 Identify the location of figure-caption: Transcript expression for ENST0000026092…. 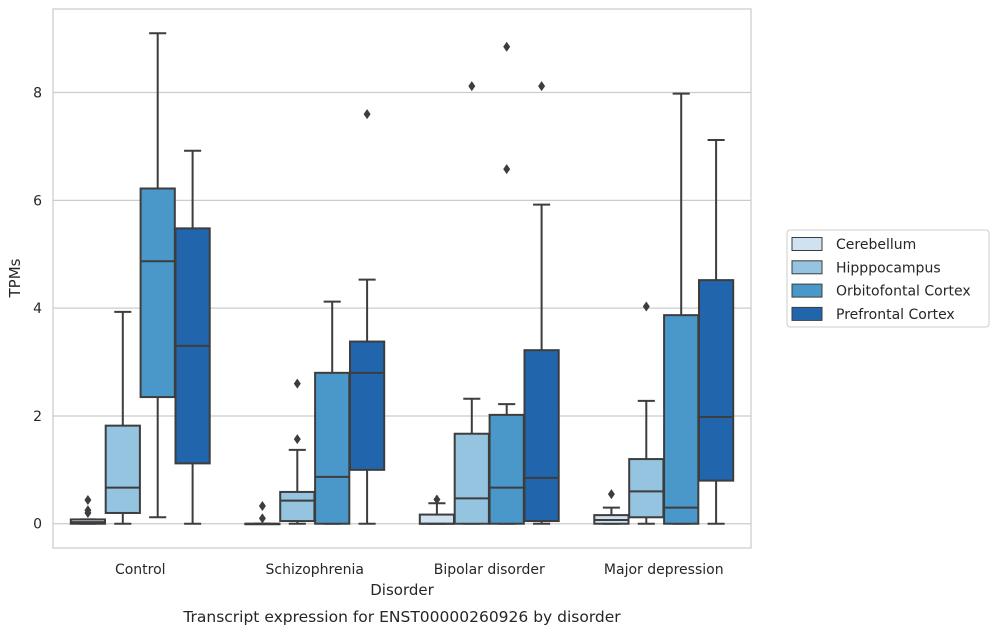
(401, 617).